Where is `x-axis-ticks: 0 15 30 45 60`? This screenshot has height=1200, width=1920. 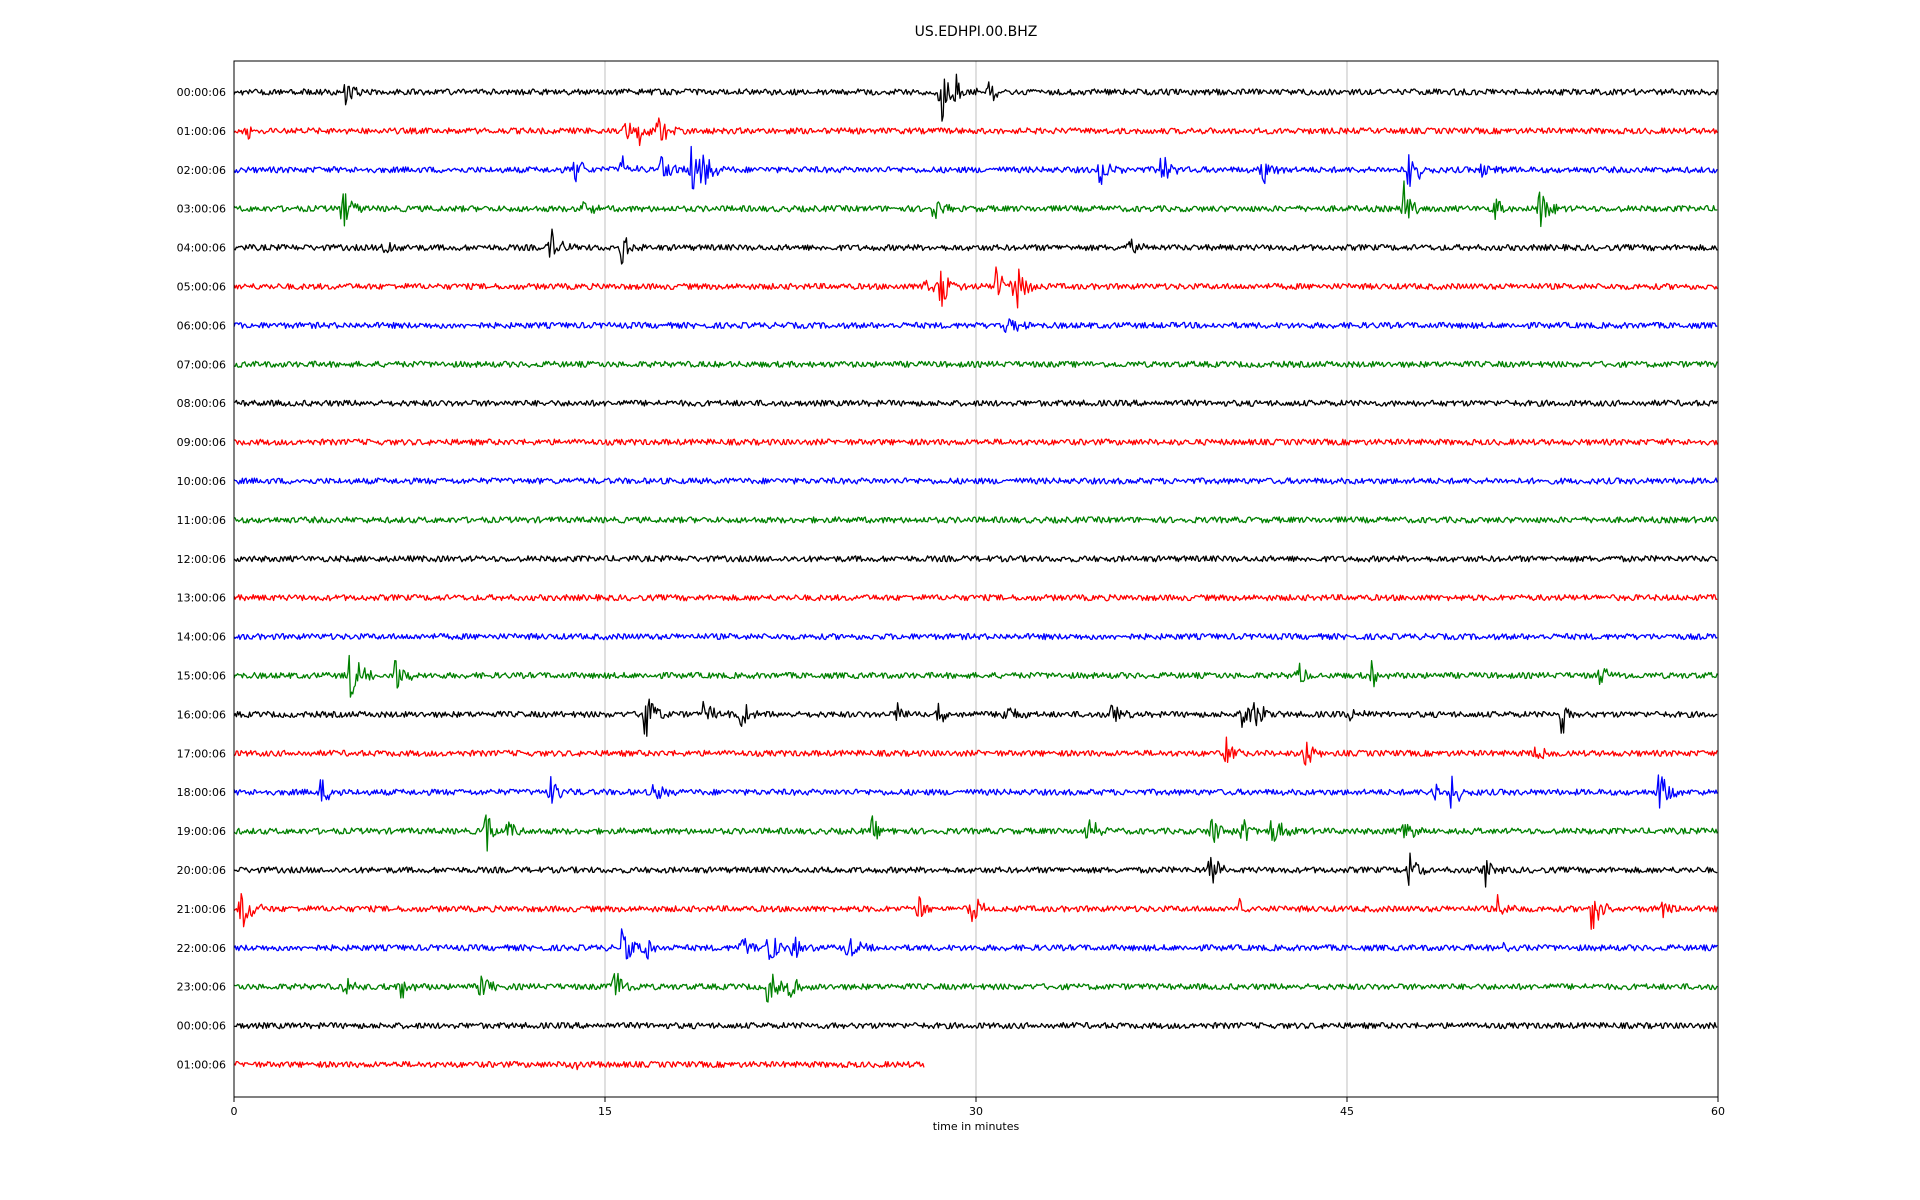 x-axis-ticks: 0 15 30 45 60 is located at coordinates (978, 1107).